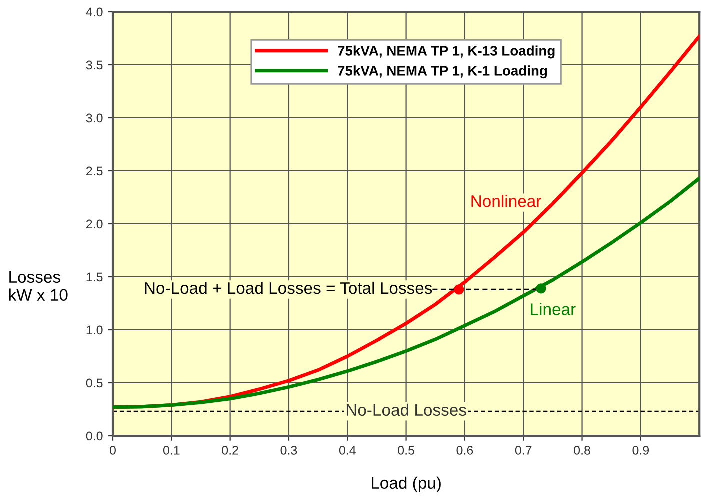 Image resolution: width=701 pixels, height=500 pixels. Describe the element at coordinates (94, 171) in the screenshot. I see `y-tick-label: 2.5` at that location.